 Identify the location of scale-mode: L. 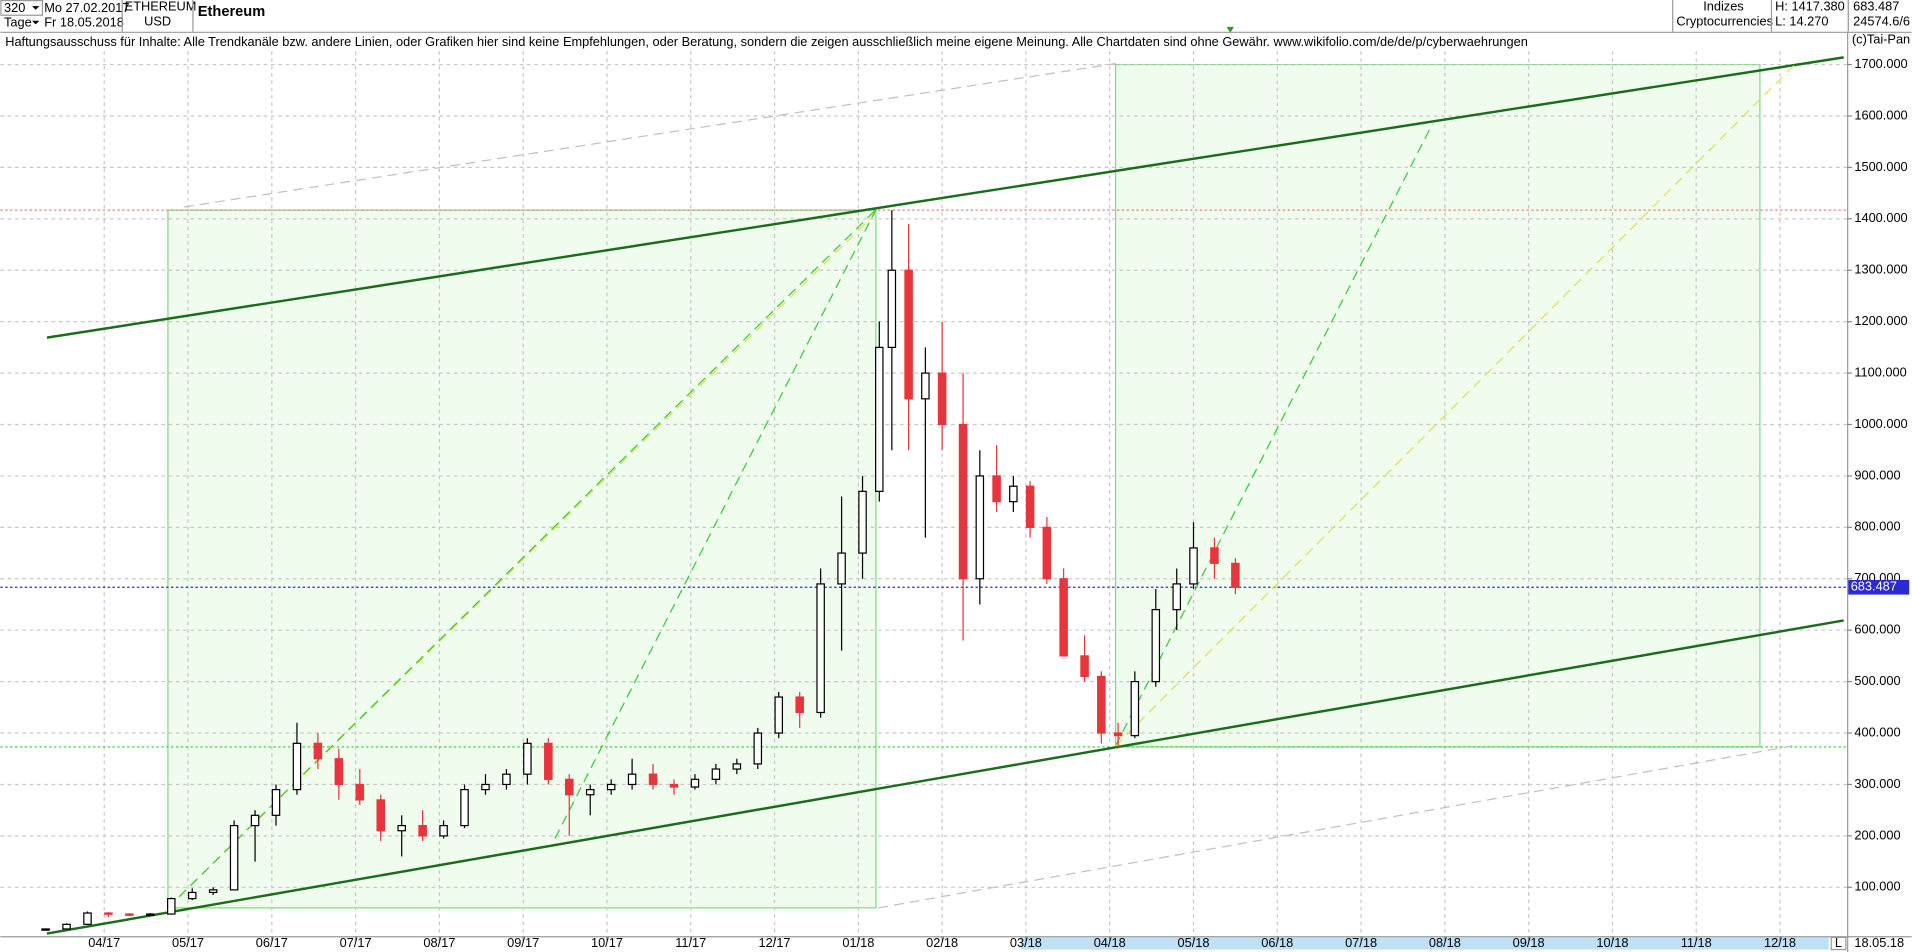
(1838, 942).